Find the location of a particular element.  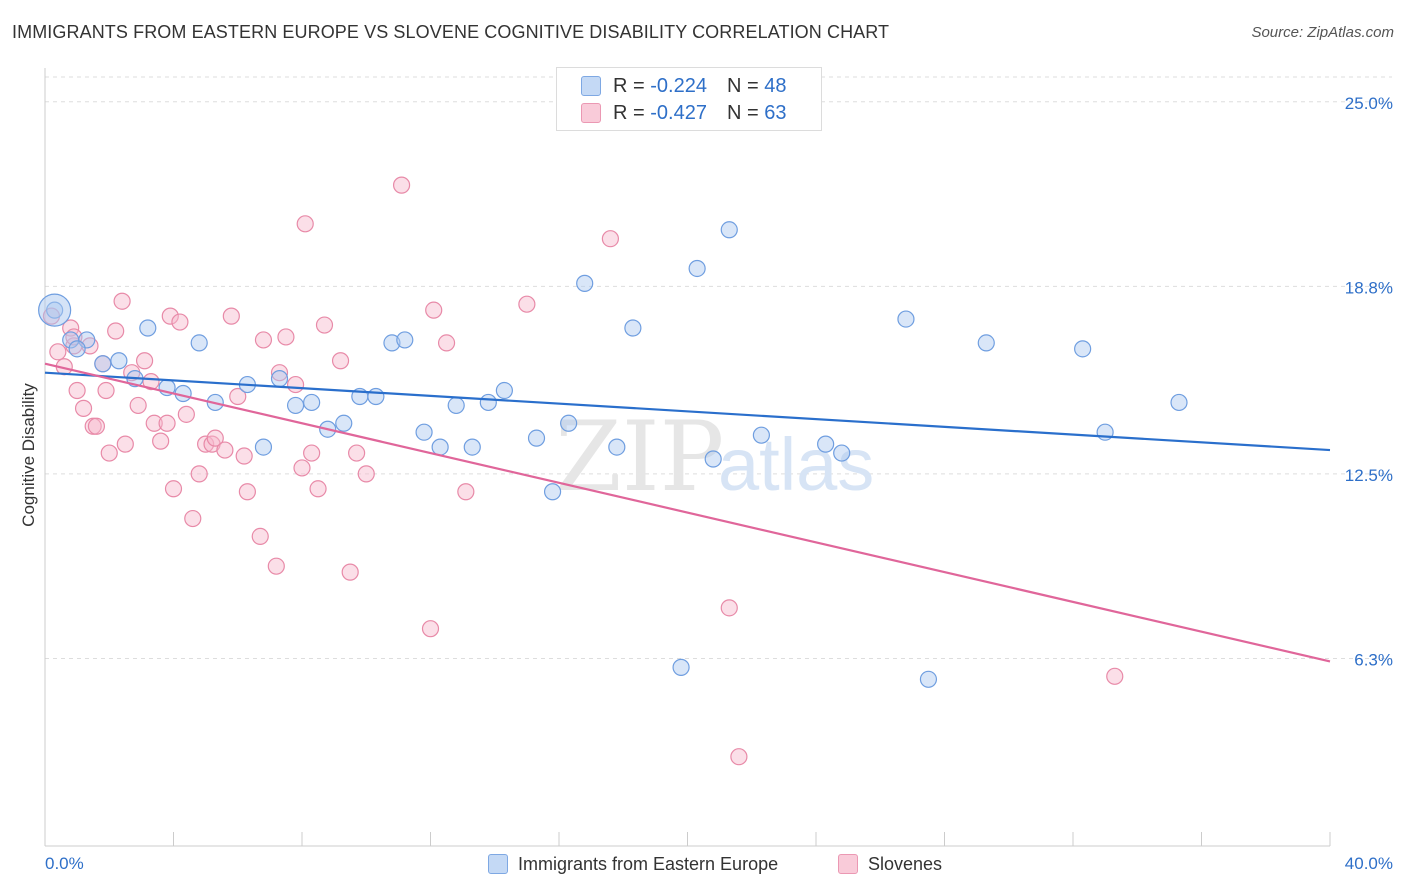

legend-r-value-slovenes: -0.427 is located at coordinates (678, 112).